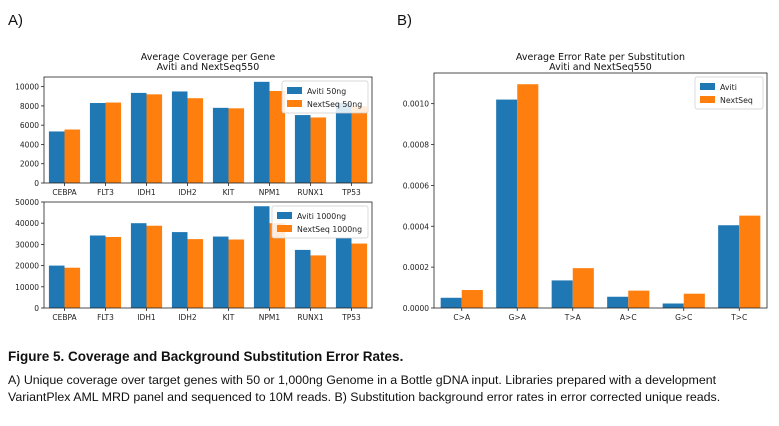 This screenshot has width=779, height=426. What do you see at coordinates (27, 266) in the screenshot?
I see `coverage-1000ng-ytick-label: 20000` at bounding box center [27, 266].